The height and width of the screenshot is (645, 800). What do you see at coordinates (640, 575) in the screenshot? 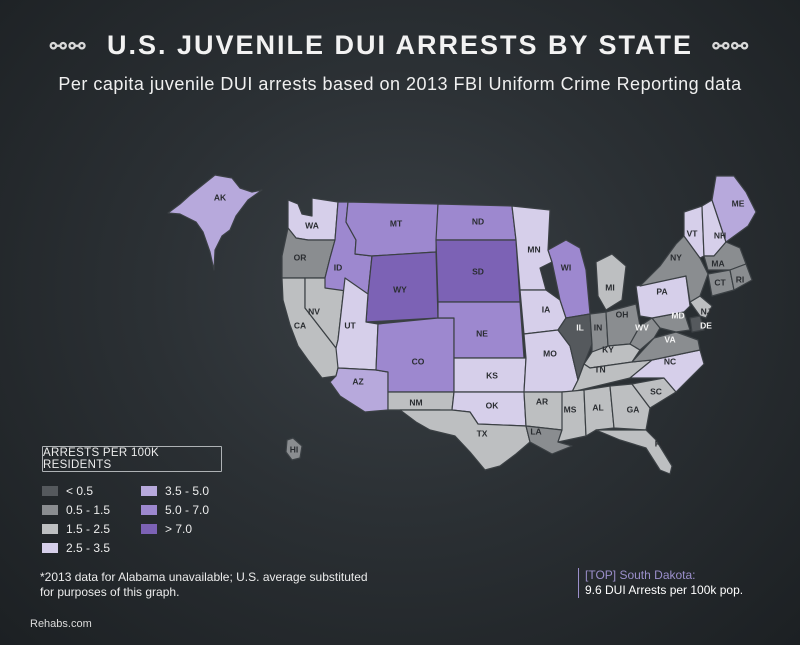
I see `top-state-tag: [TOP] South Dakota:` at bounding box center [640, 575].